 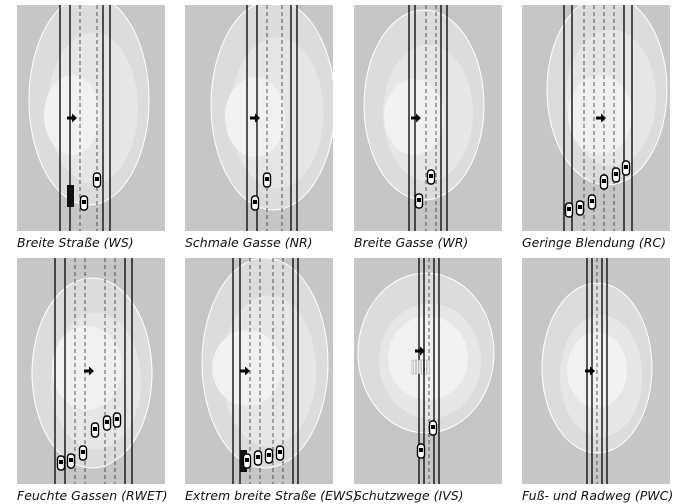 I want to click on caption: Extrem breite Straße (EWS), so click(x=272, y=495).